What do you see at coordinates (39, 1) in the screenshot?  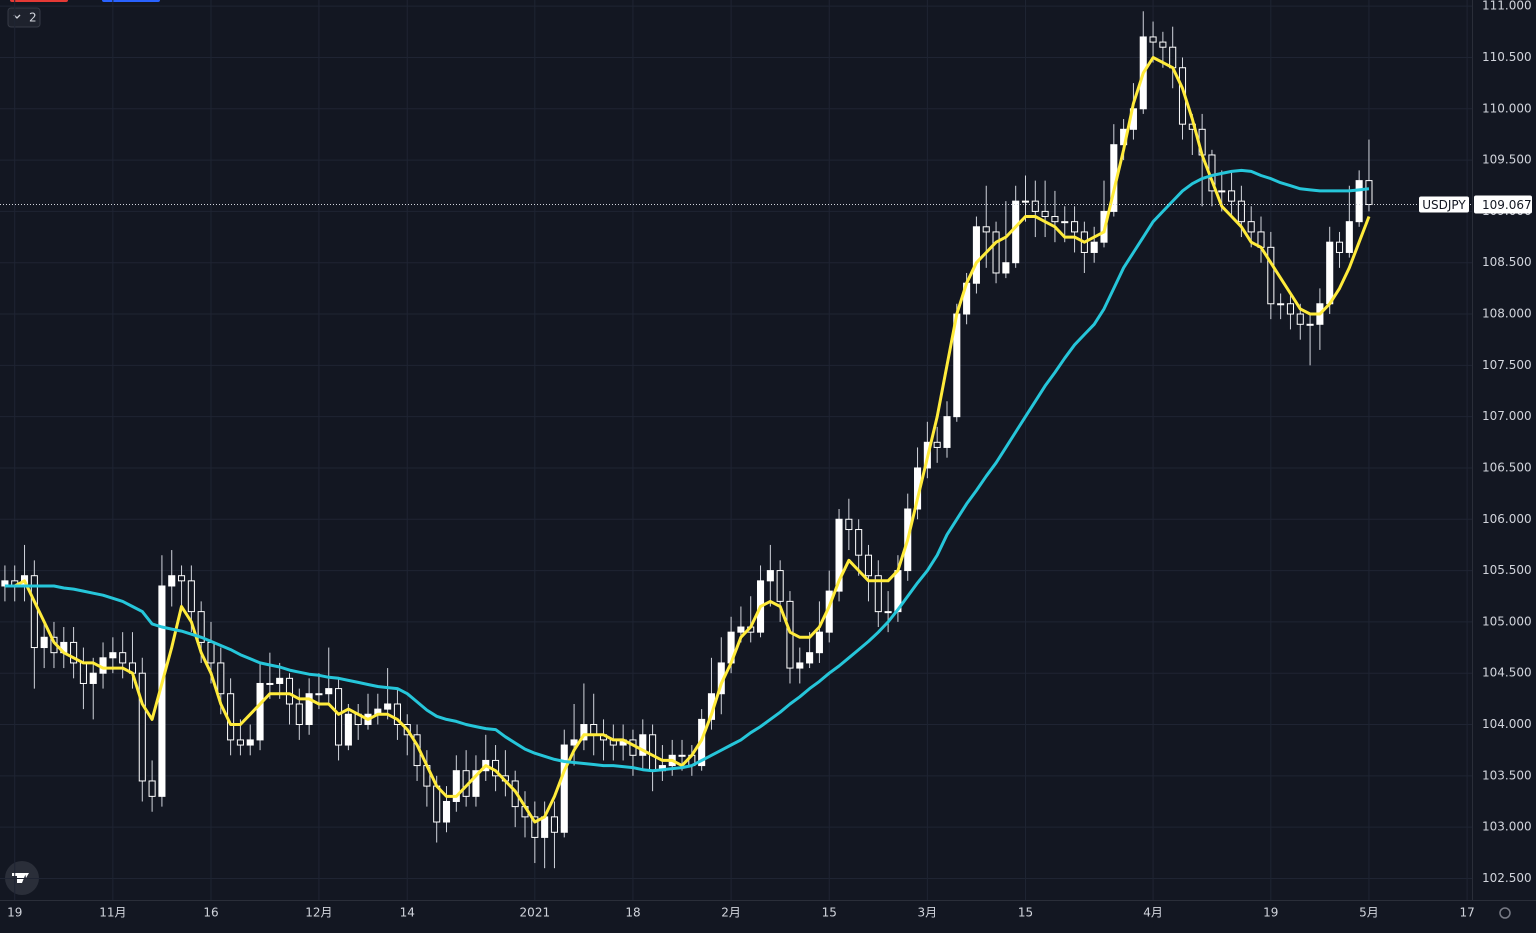 I see `legend-stub` at bounding box center [39, 1].